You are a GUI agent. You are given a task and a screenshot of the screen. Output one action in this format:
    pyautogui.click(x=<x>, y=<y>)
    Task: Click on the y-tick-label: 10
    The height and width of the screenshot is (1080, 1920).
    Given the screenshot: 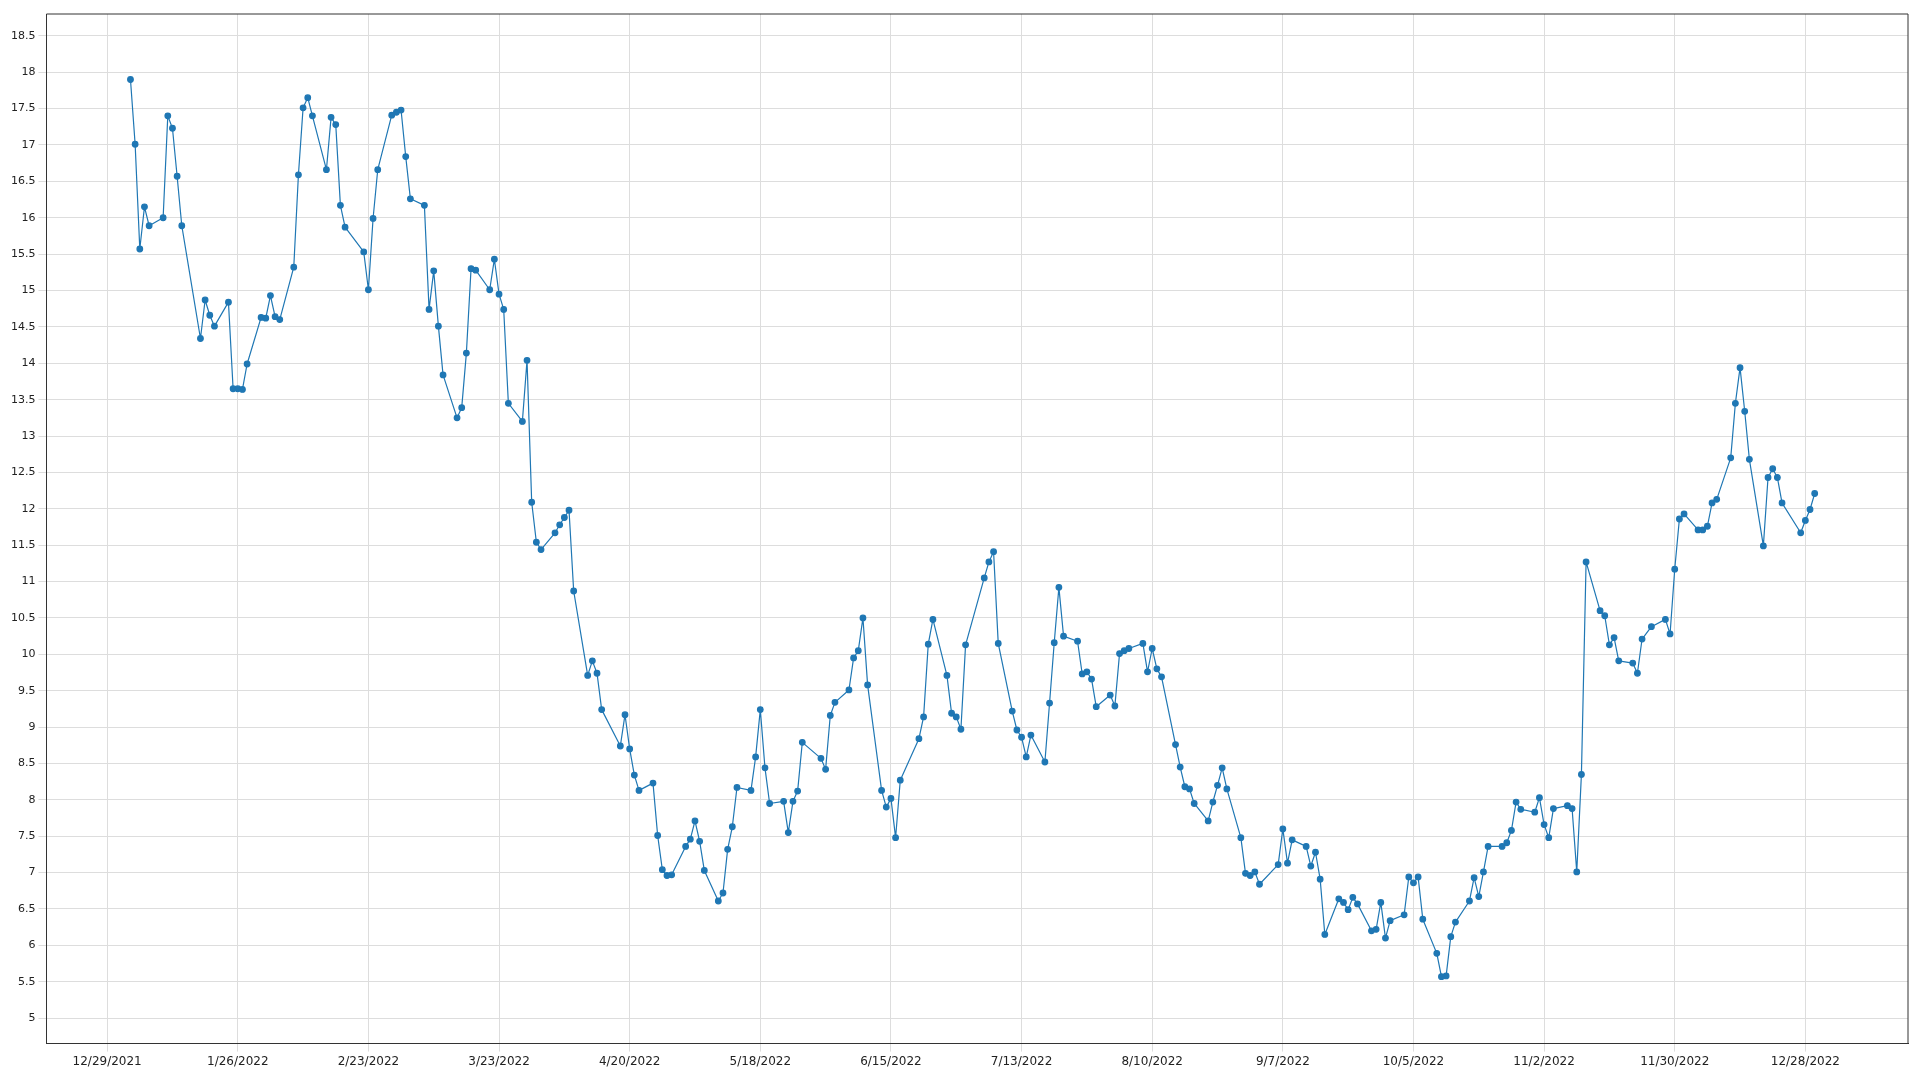 What is the action you would take?
    pyautogui.click(x=28, y=654)
    